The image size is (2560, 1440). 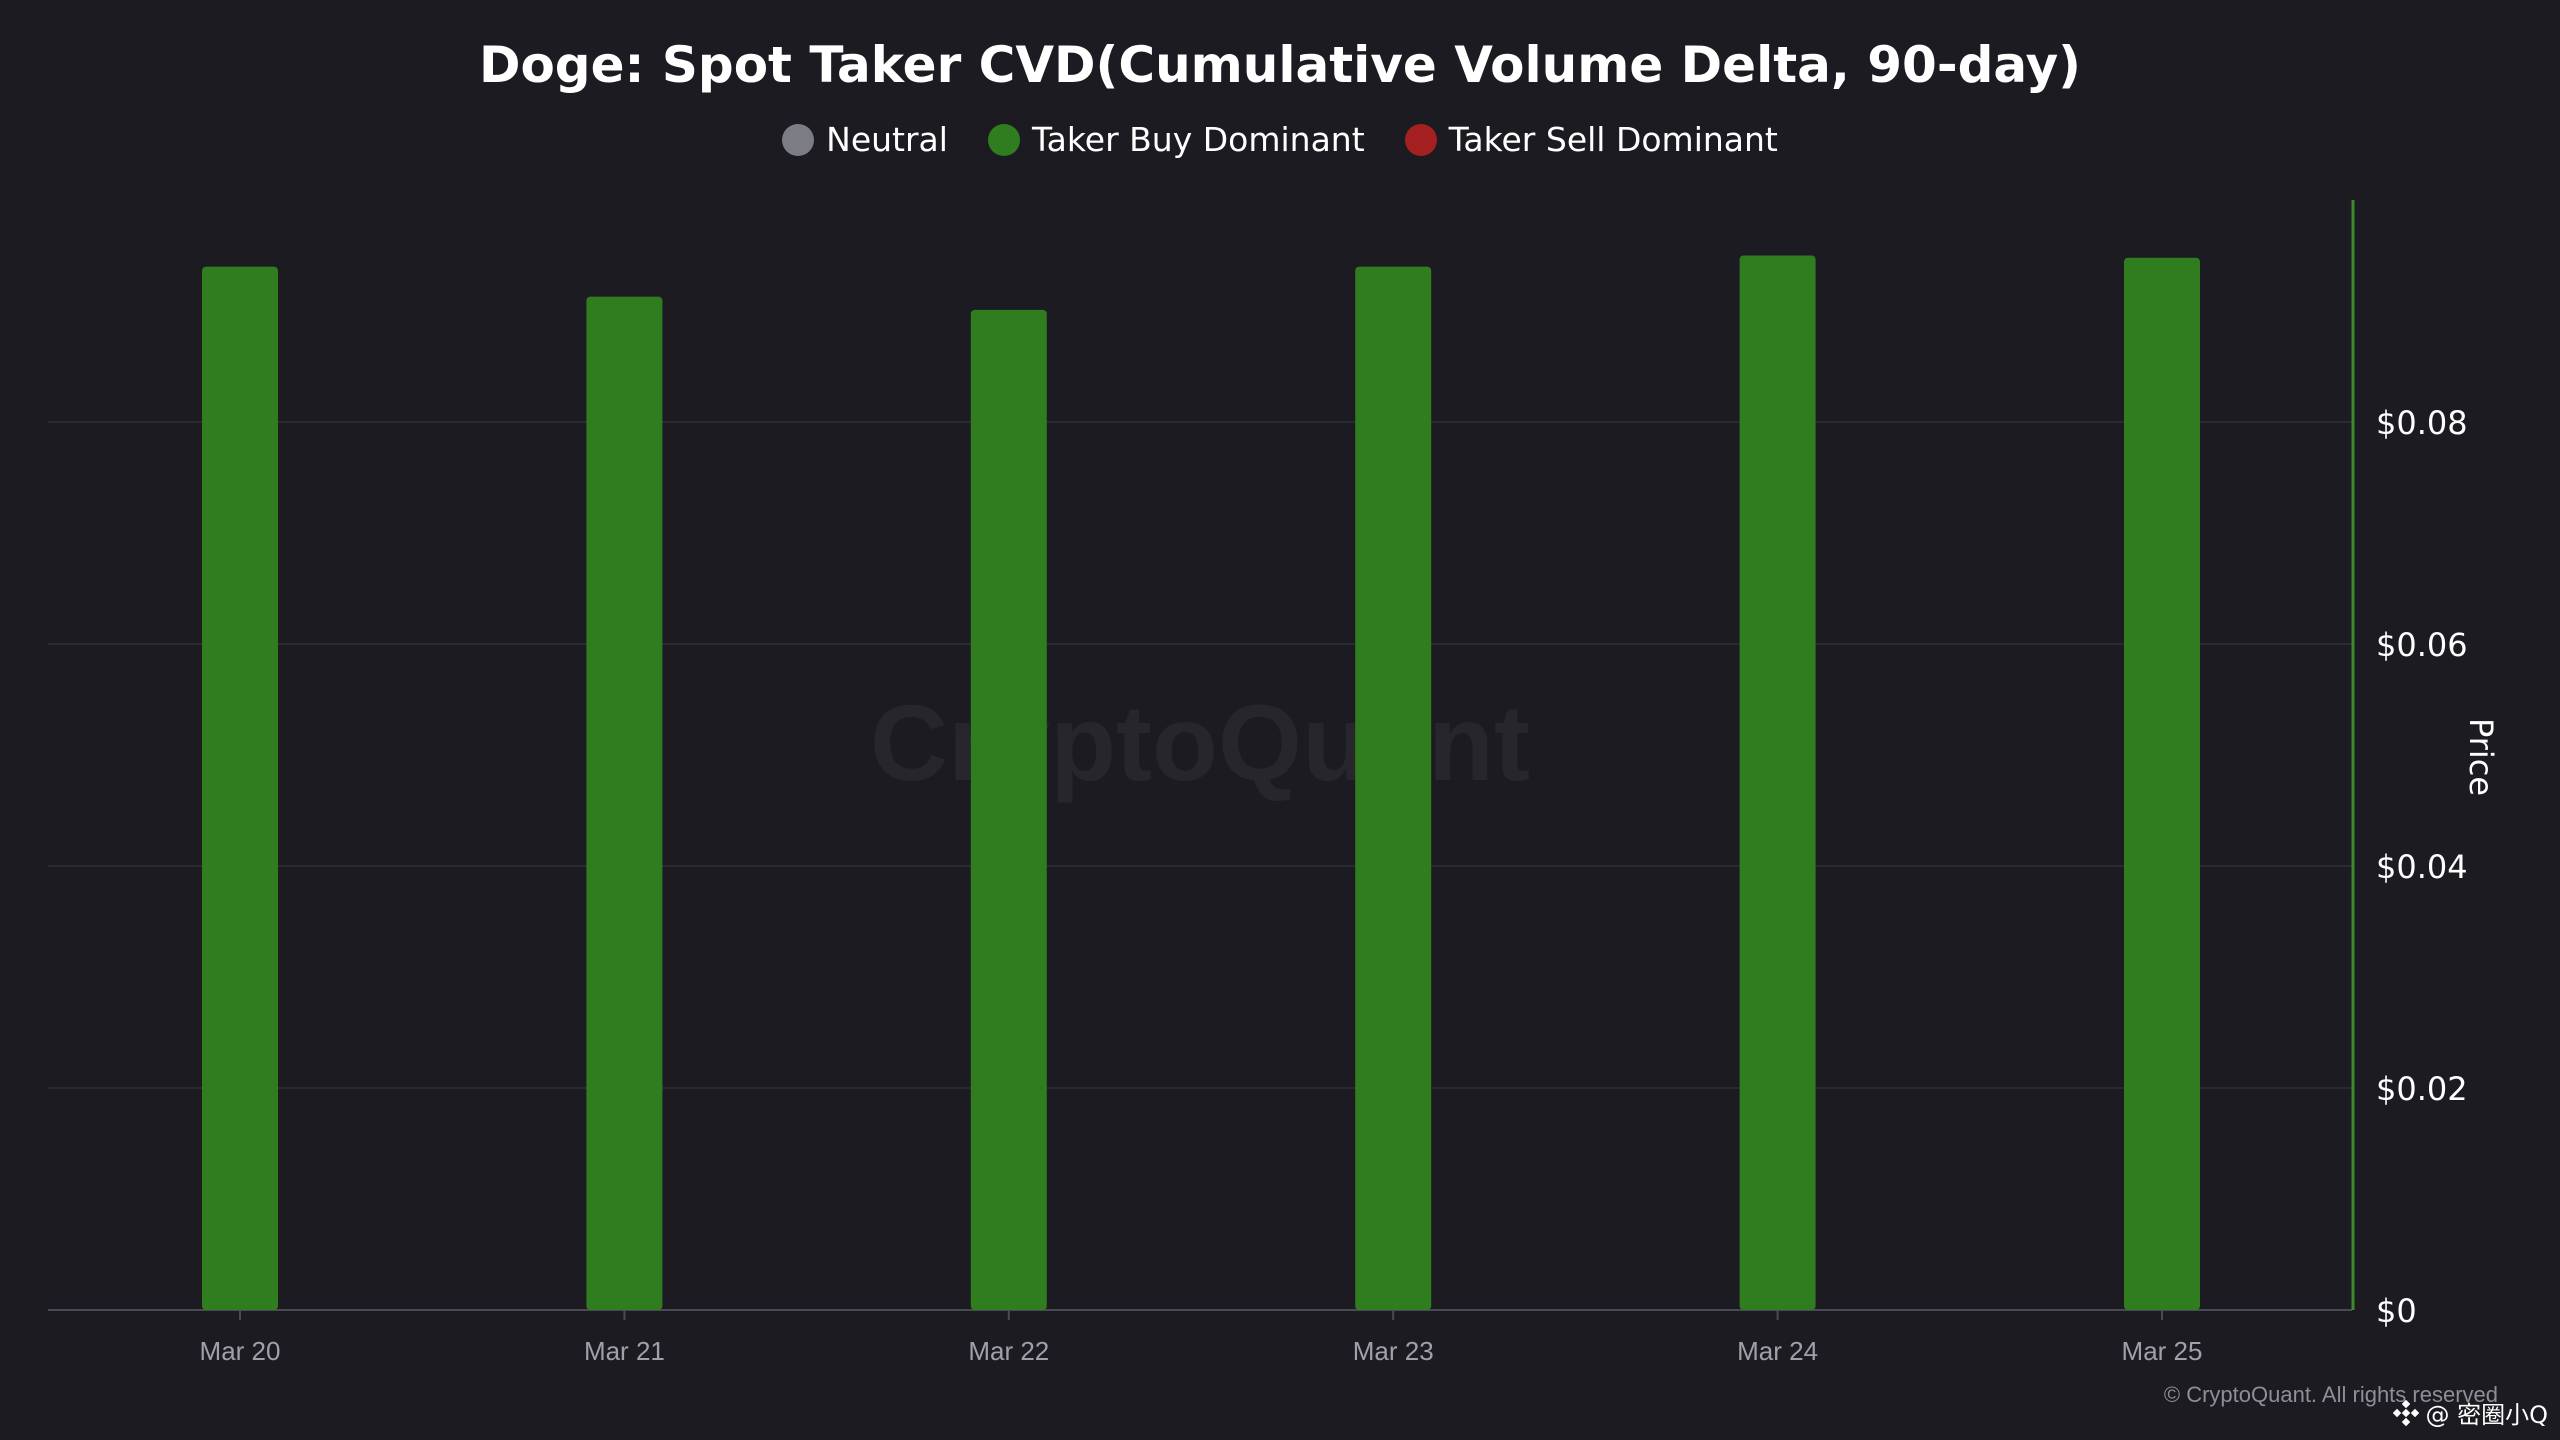 What do you see at coordinates (2406, 1412) in the screenshot?
I see `binance-logo-icon` at bounding box center [2406, 1412].